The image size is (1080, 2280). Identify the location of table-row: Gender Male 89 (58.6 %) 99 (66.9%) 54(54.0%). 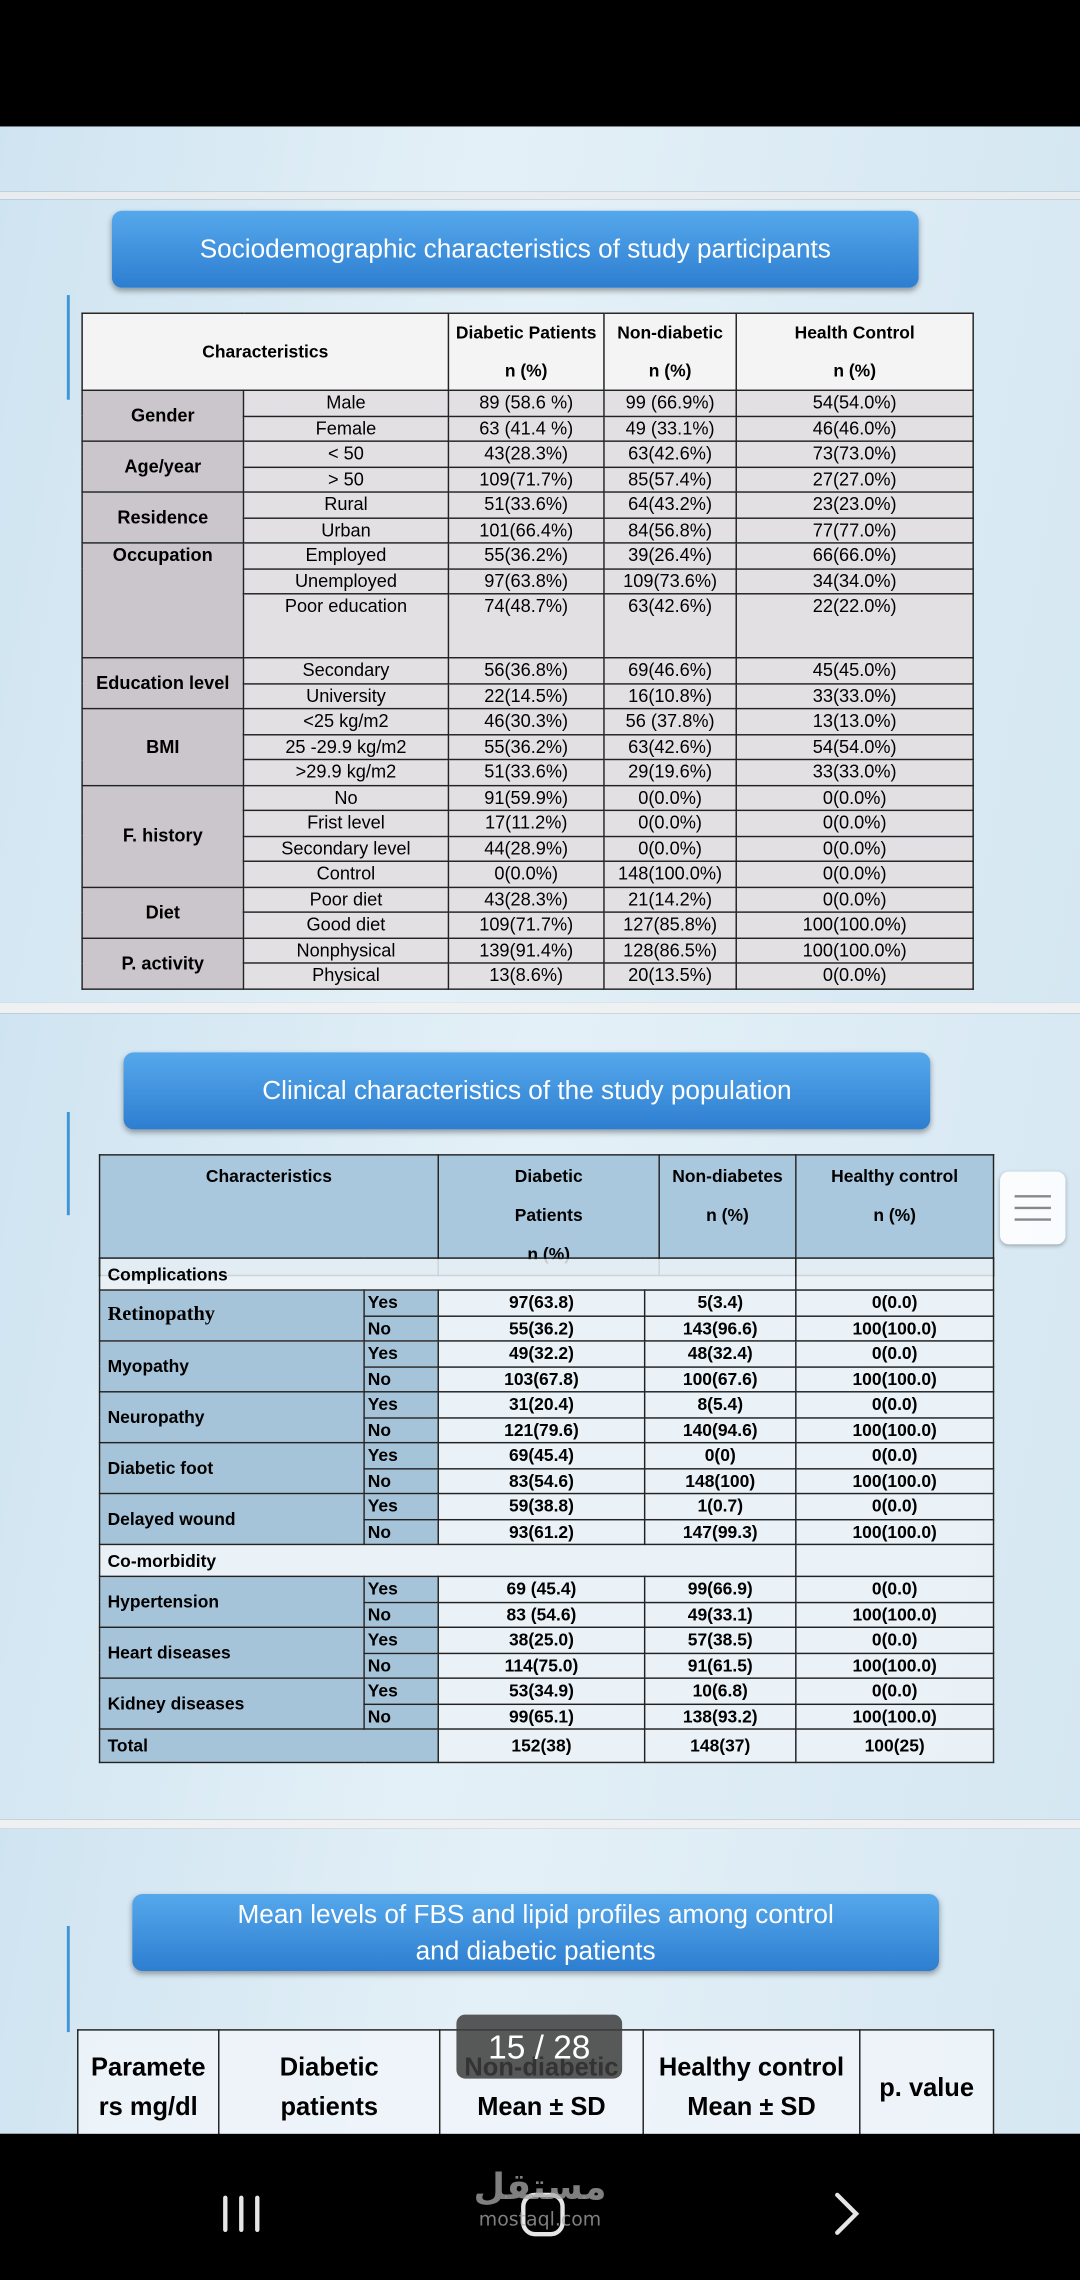
(527, 415).